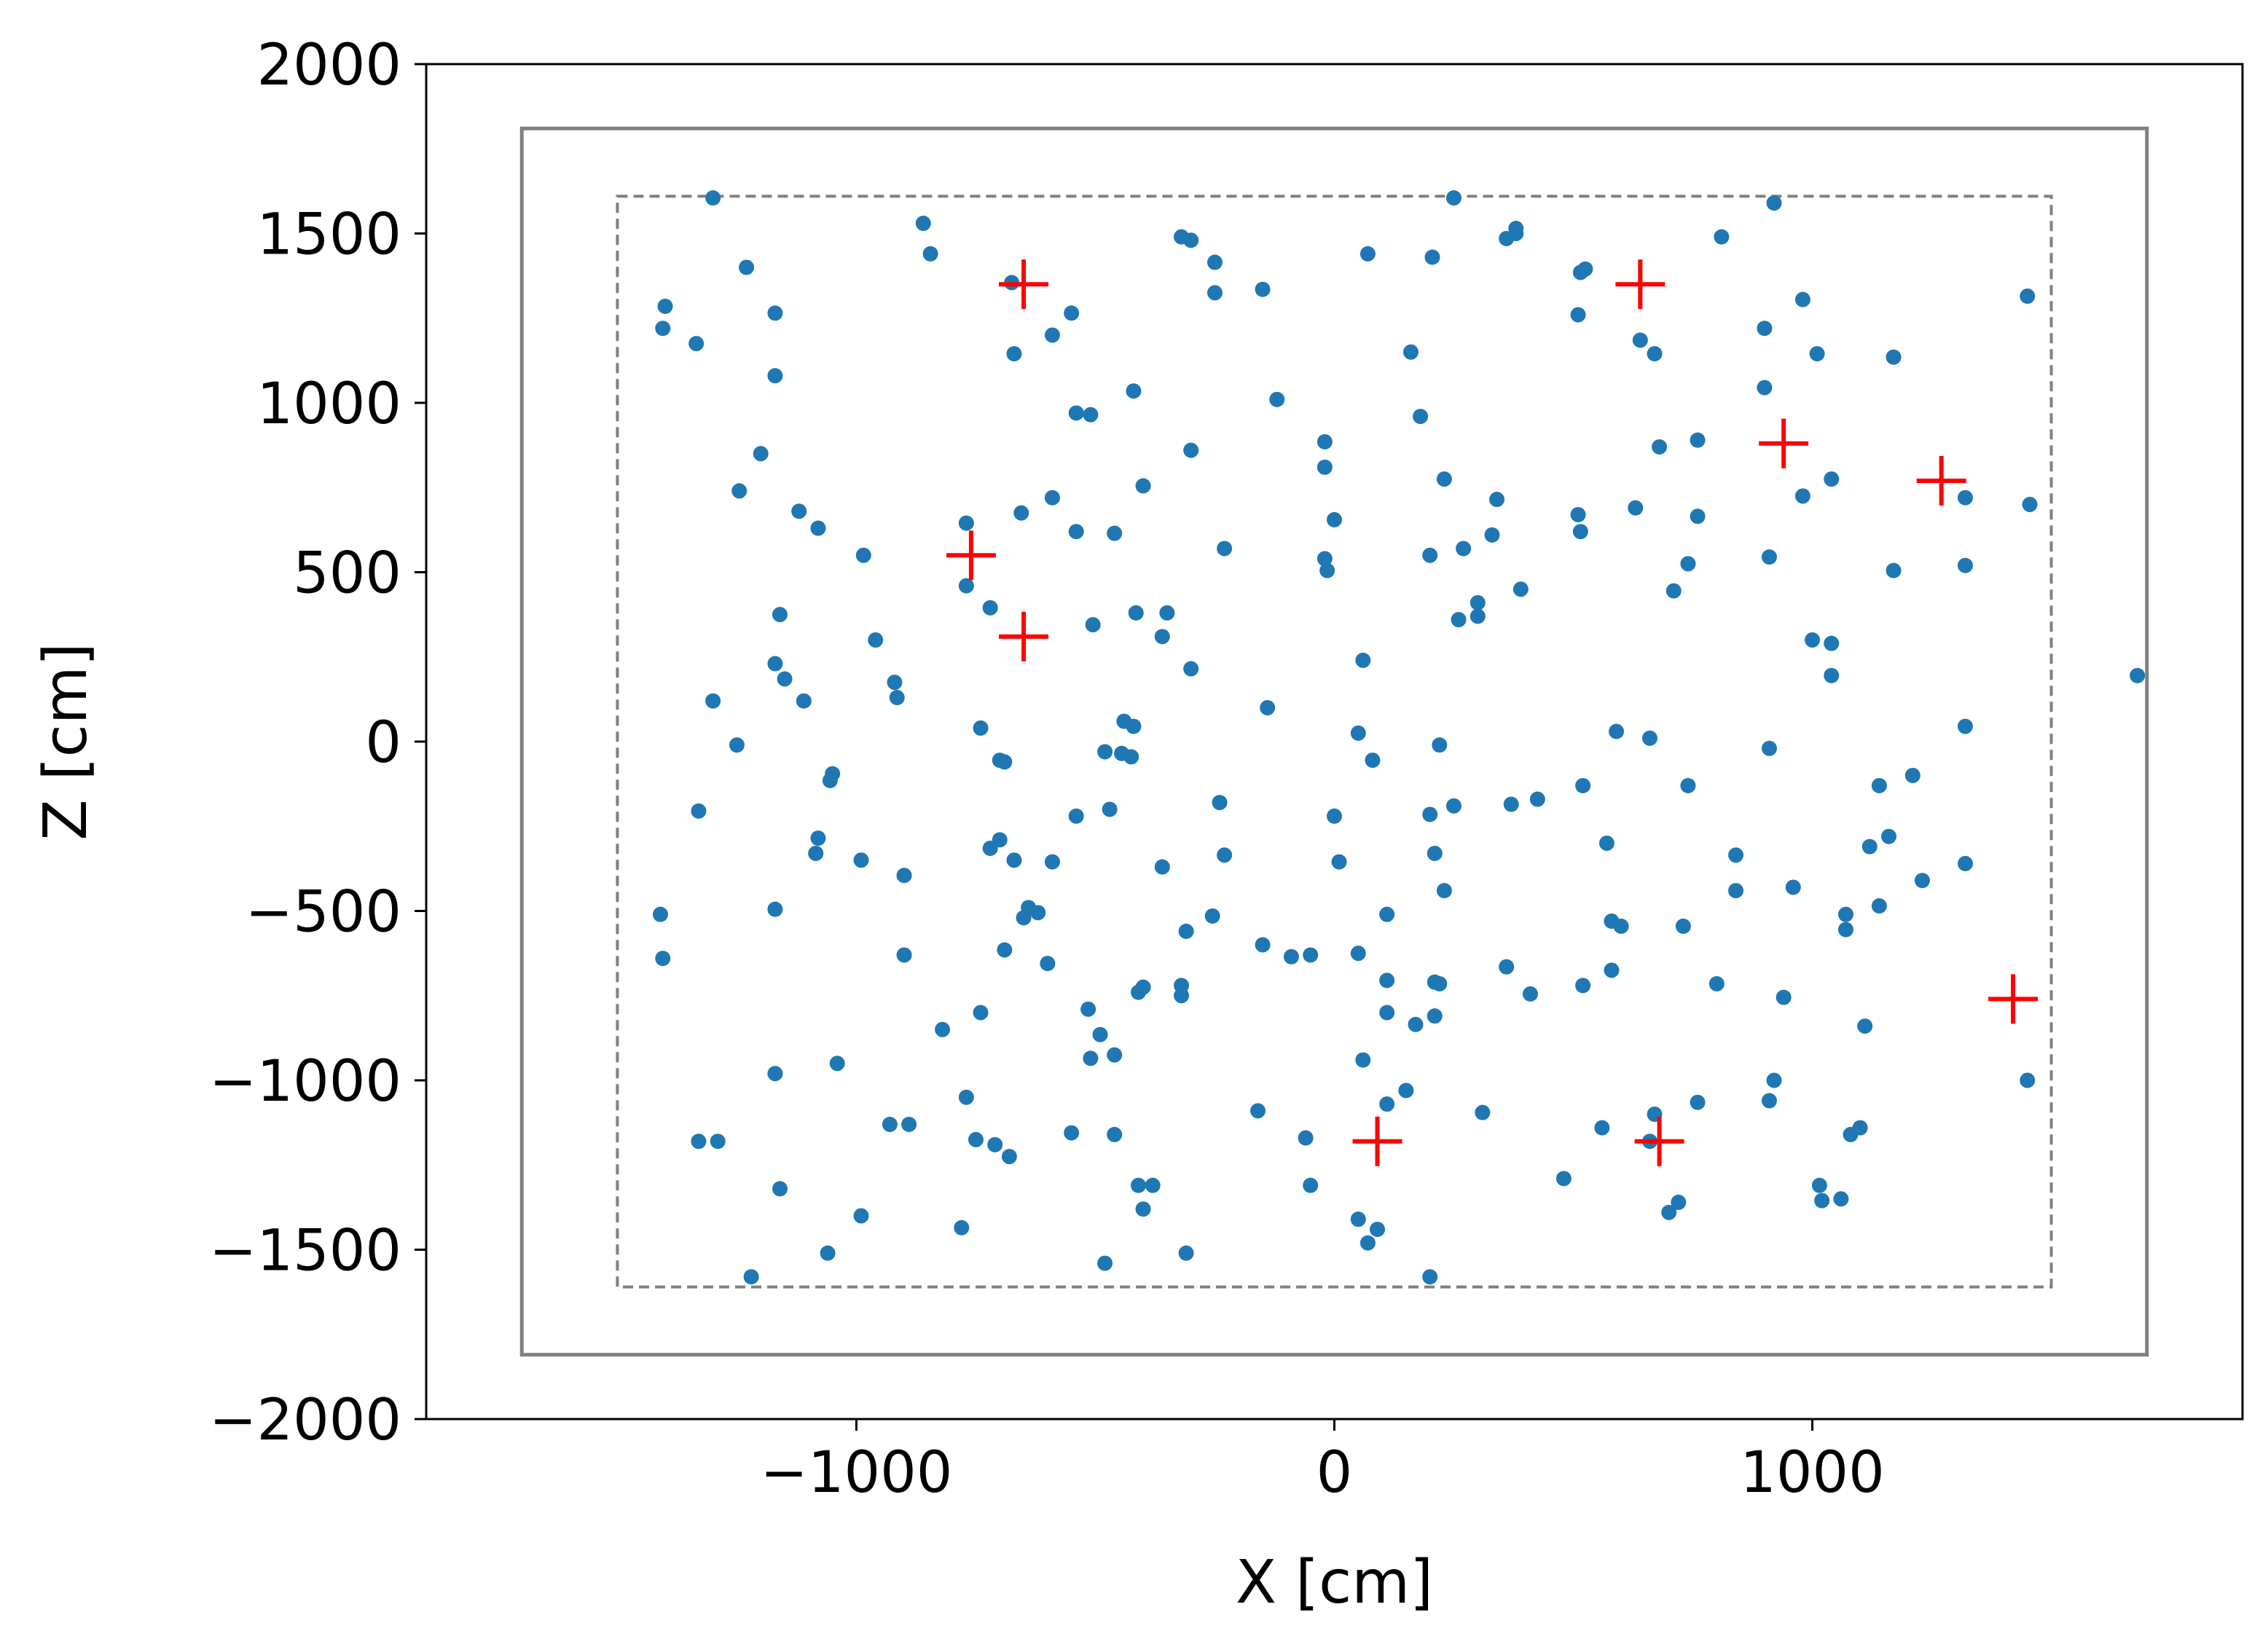 The width and height of the screenshot is (2268, 1650). I want to click on y-tick-label: −1500, so click(305, 1251).